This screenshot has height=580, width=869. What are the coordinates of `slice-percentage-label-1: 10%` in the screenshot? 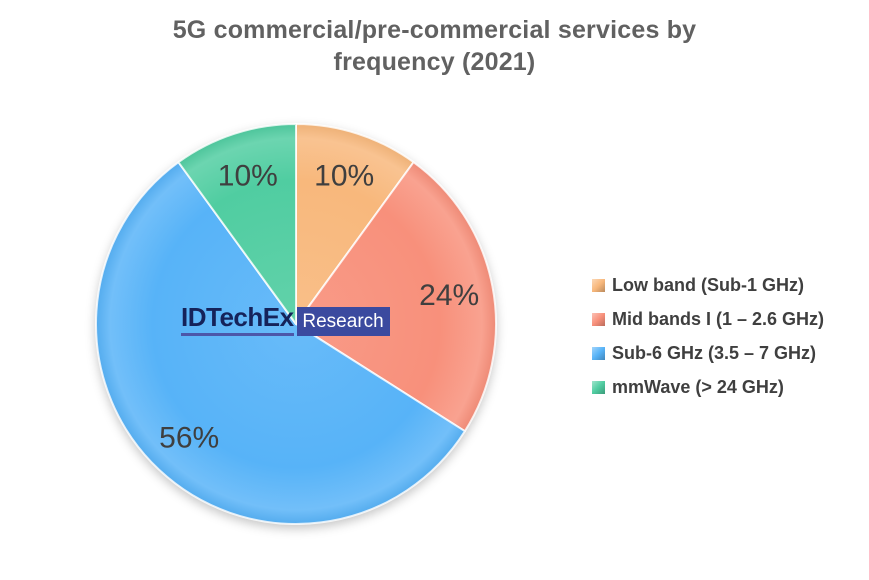 It's located at (344, 176).